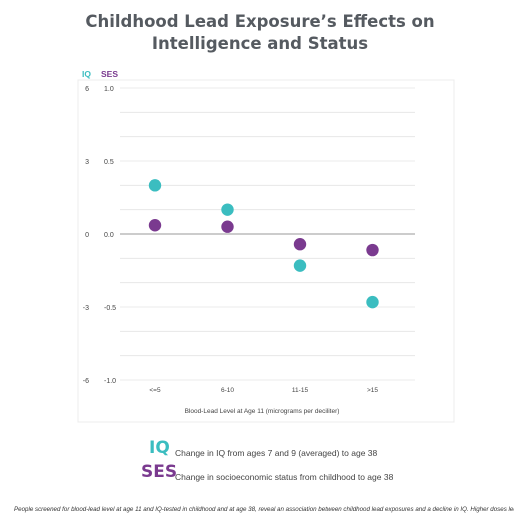  Describe the element at coordinates (155, 390) in the screenshot. I see `x-tick-label: <=5` at that location.